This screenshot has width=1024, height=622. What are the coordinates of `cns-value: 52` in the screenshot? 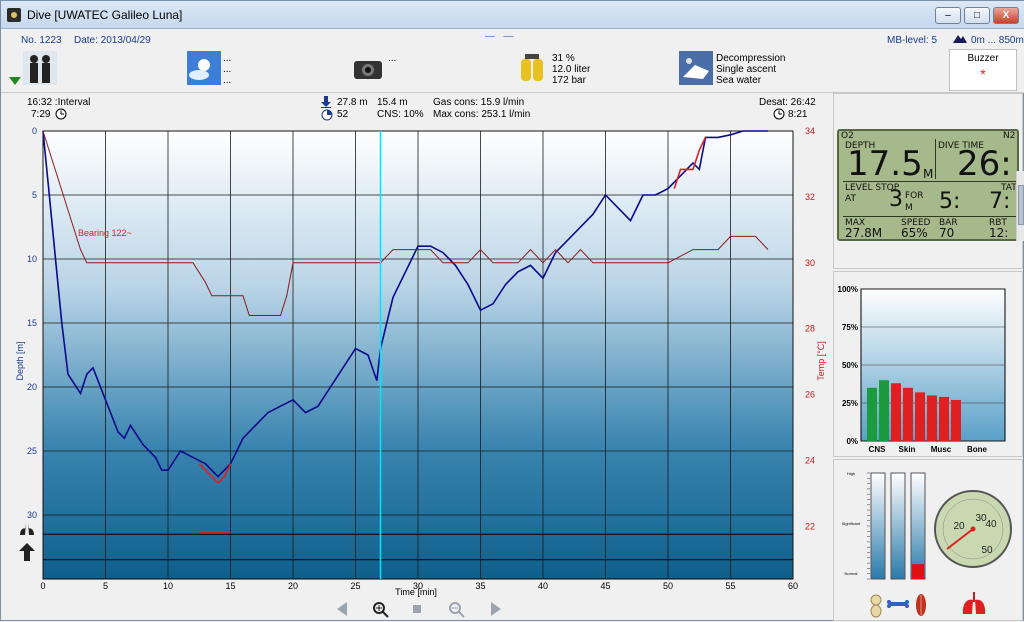 It's located at (343, 114).